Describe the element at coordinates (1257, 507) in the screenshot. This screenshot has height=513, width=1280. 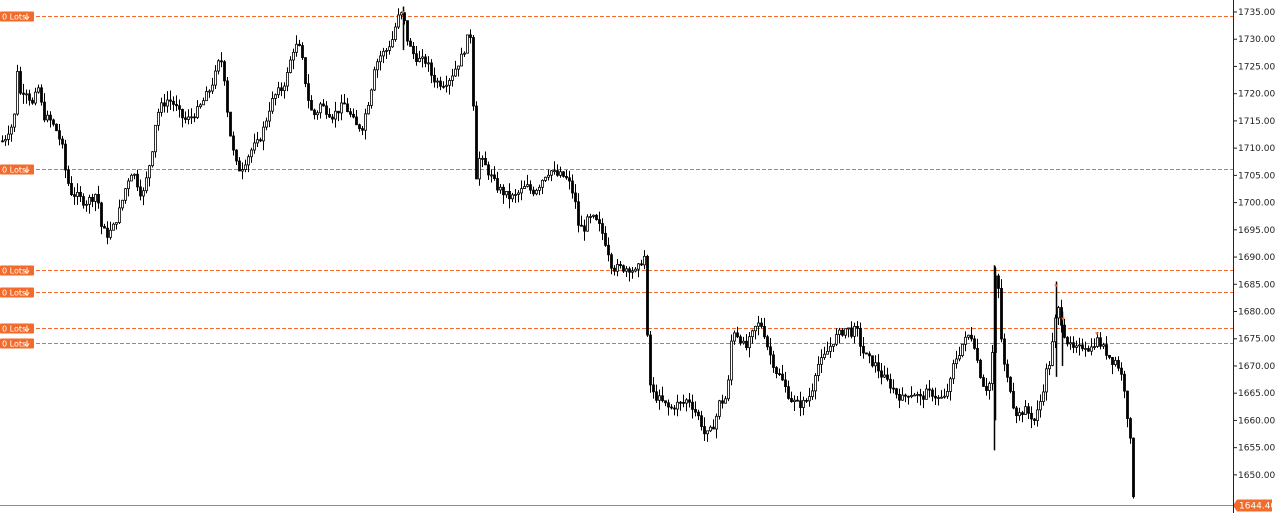
I see `current-price-label: 1644.40` at that location.